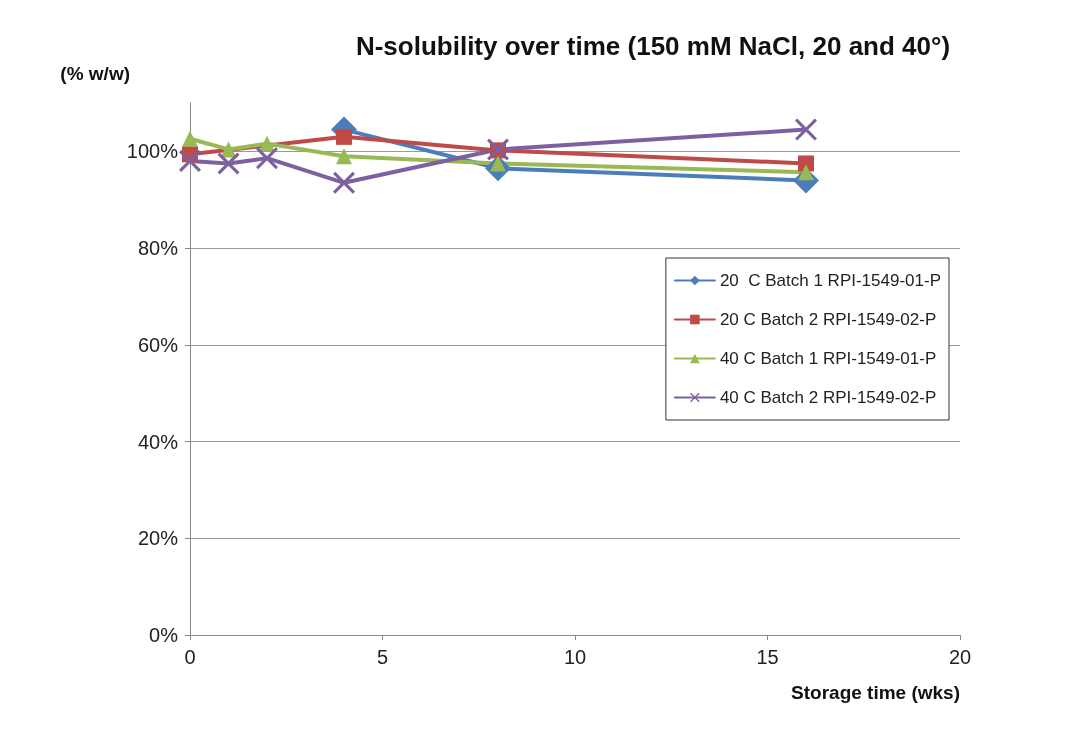  What do you see at coordinates (190, 657) in the screenshot?
I see `x-tick-label: 0` at bounding box center [190, 657].